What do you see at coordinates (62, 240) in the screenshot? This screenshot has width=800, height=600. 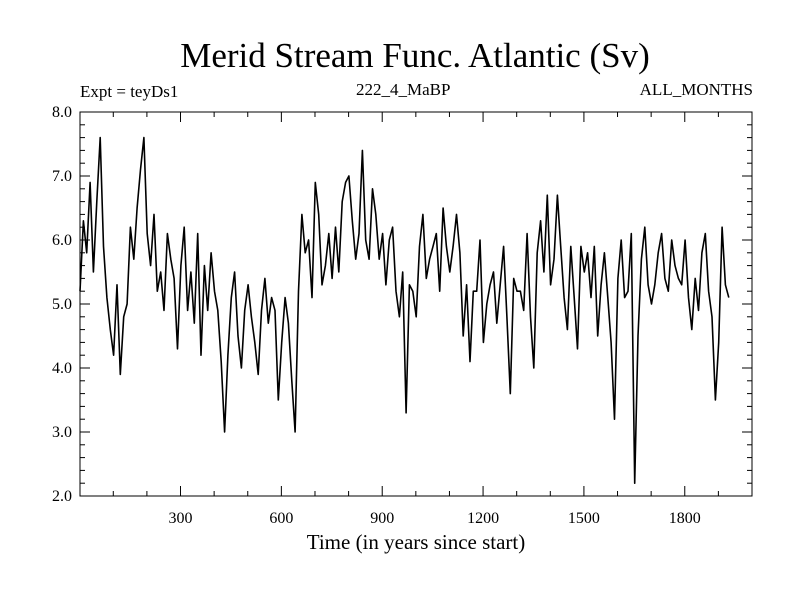 I see `y-tick-label: 6.0` at bounding box center [62, 240].